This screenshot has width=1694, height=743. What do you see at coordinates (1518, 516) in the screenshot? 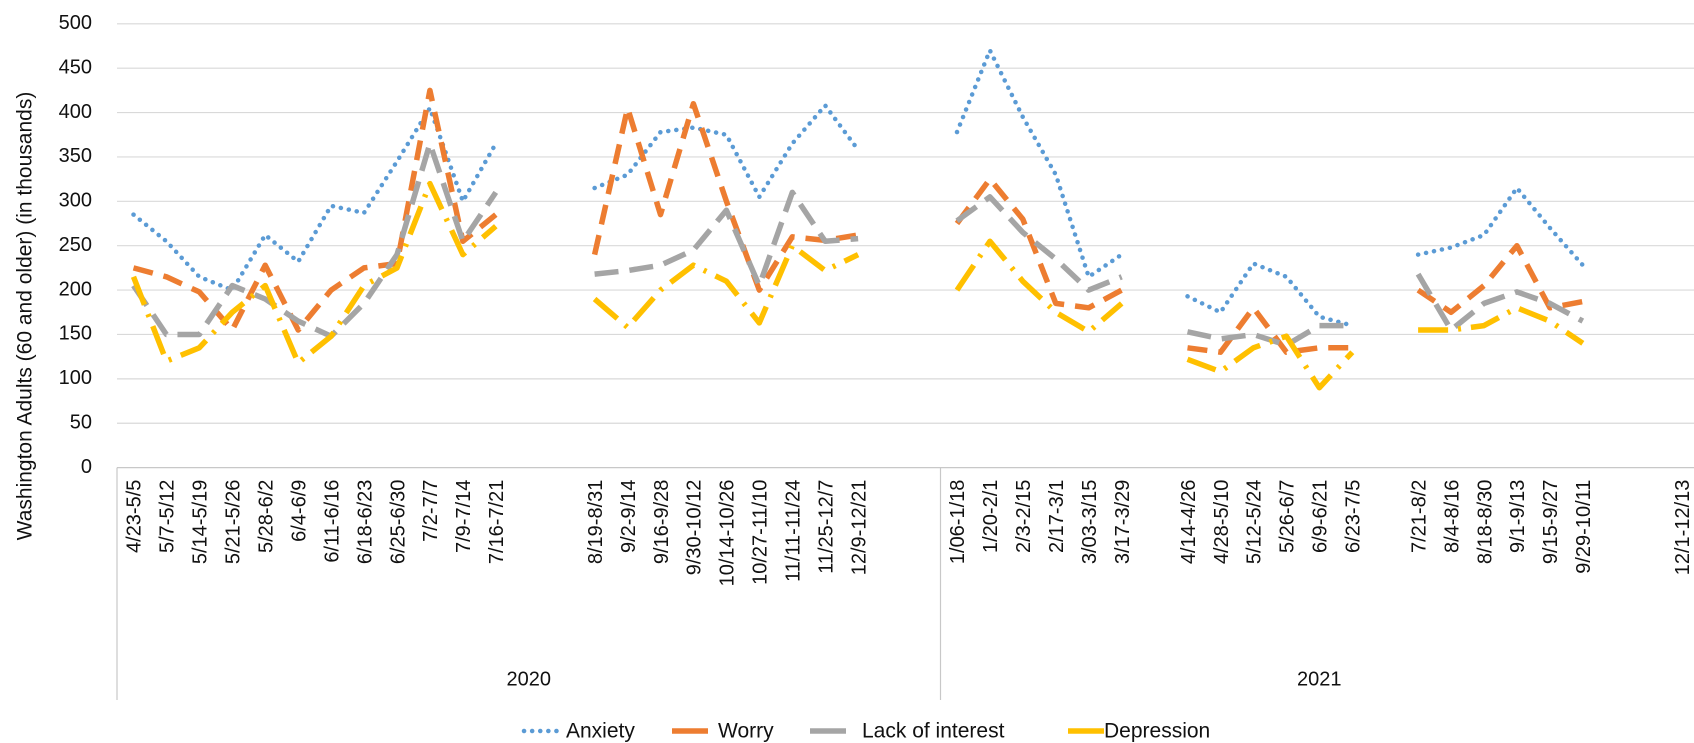
I see `x-tick-label: 9/1-9/13` at bounding box center [1518, 516].